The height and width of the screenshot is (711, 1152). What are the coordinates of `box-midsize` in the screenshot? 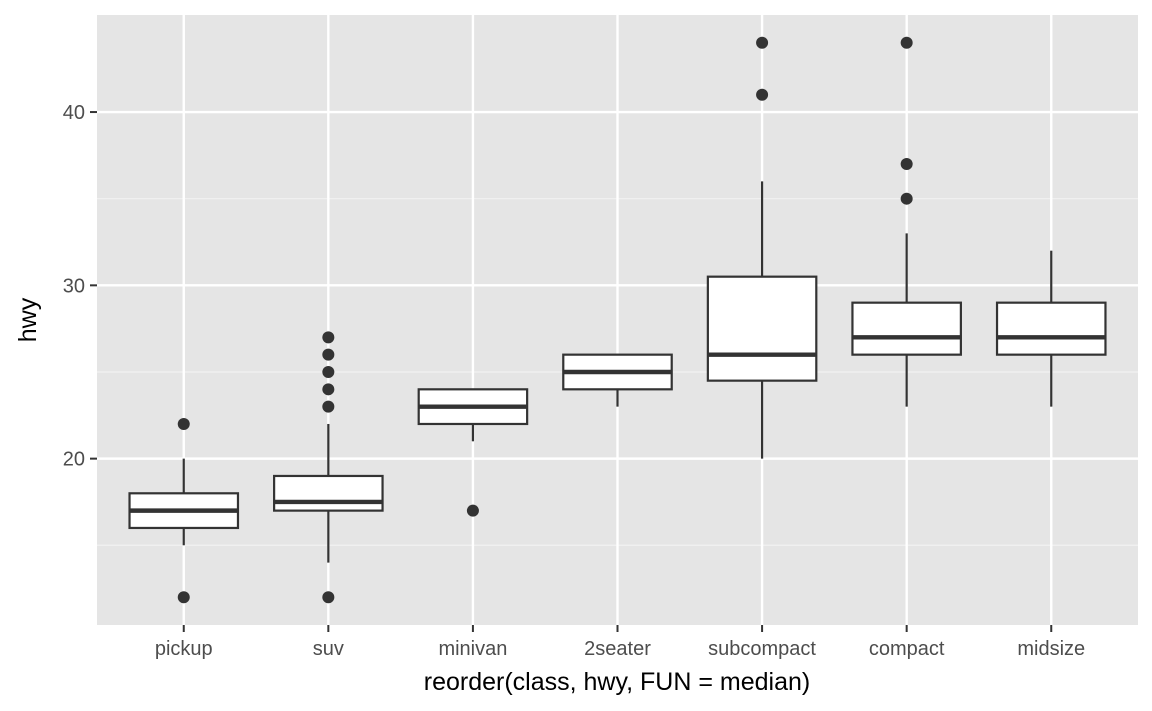 It's located at (1051, 328).